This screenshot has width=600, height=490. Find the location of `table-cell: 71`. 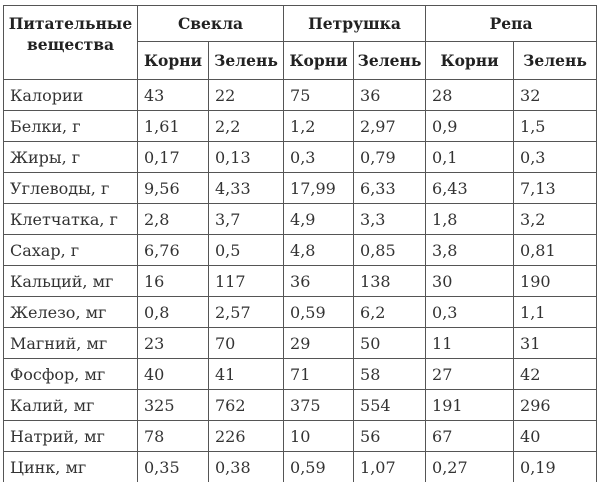

table-cell: 71 is located at coordinates (319, 374).